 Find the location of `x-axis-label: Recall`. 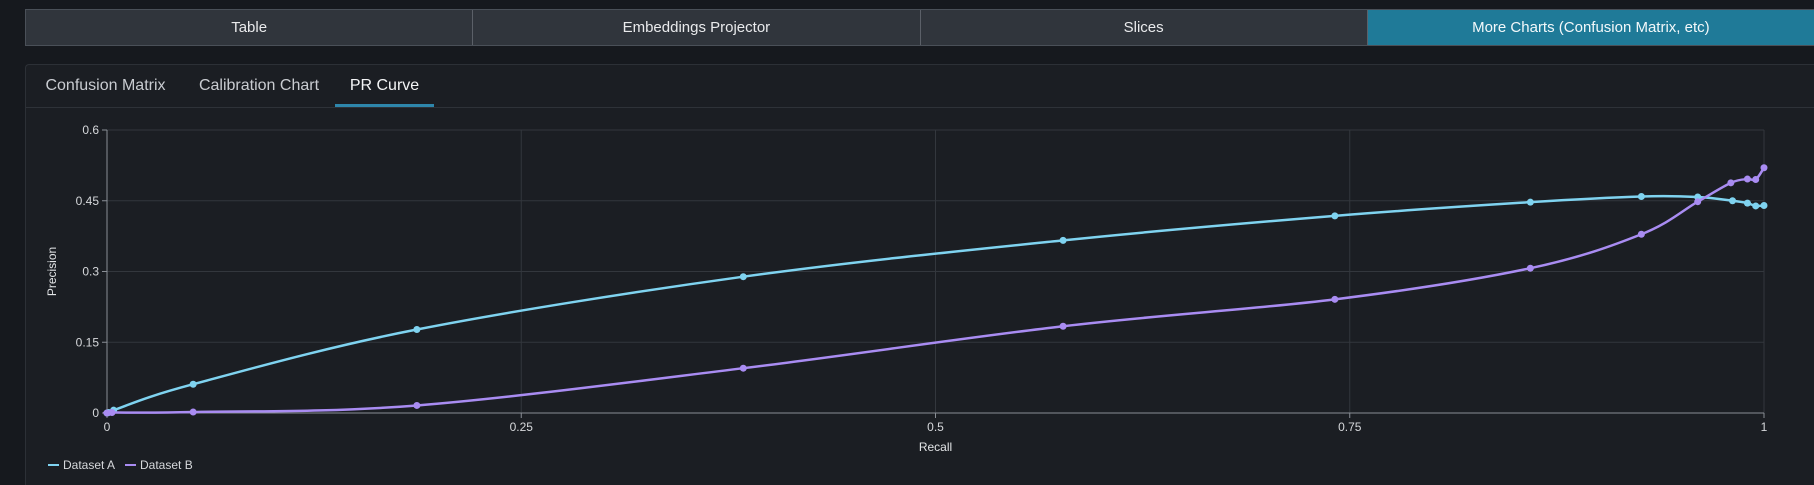

x-axis-label: Recall is located at coordinates (935, 447).